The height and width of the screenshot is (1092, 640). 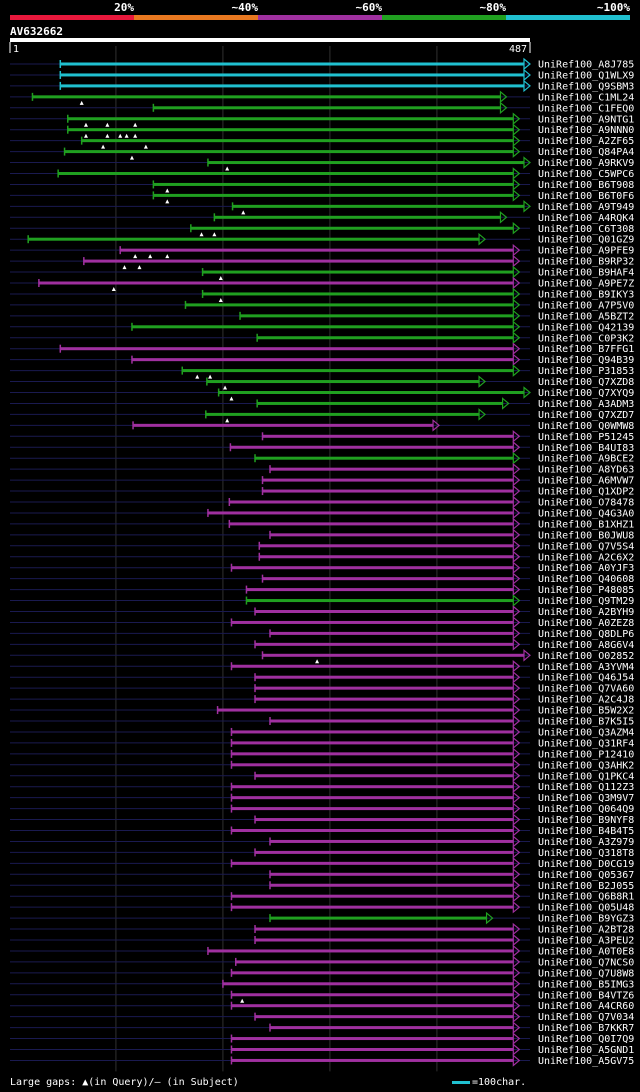 What do you see at coordinates (586, 908) in the screenshot?
I see `hit-label: UniRef100_Q05U48` at bounding box center [586, 908].